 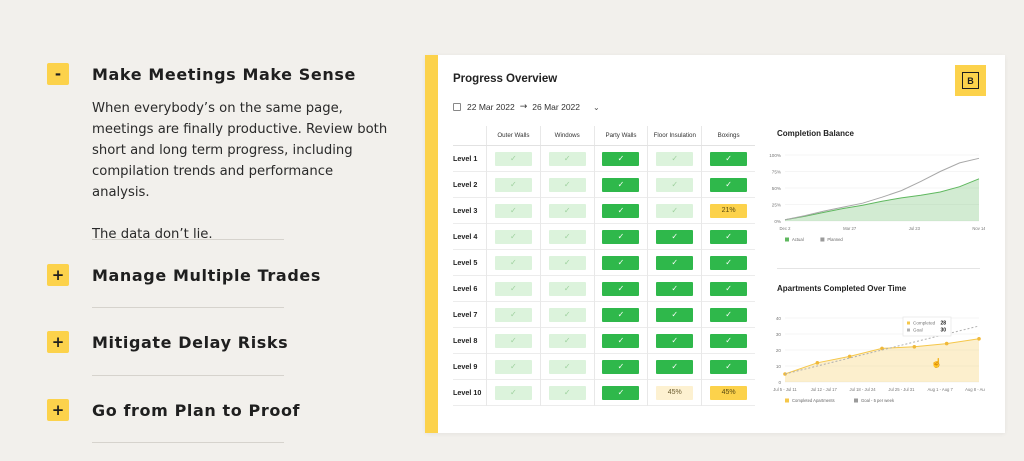 What do you see at coordinates (817, 363) in the screenshot?
I see `data-point` at bounding box center [817, 363].